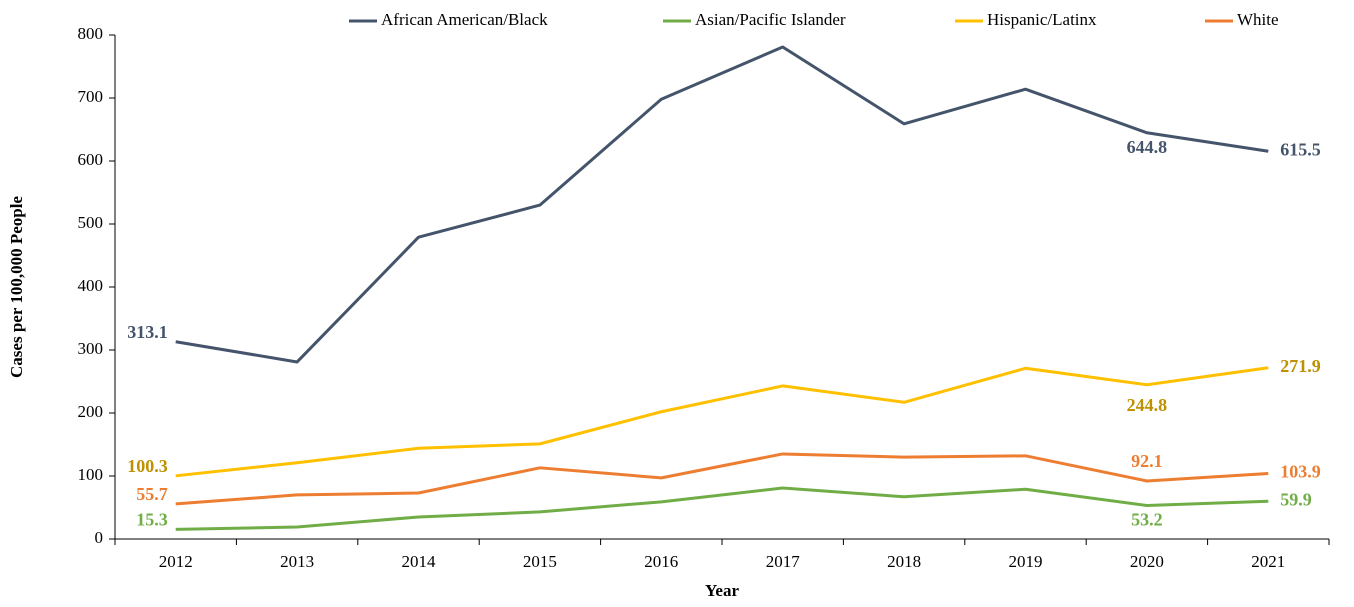  I want to click on data-label: 59.9, so click(1296, 499).